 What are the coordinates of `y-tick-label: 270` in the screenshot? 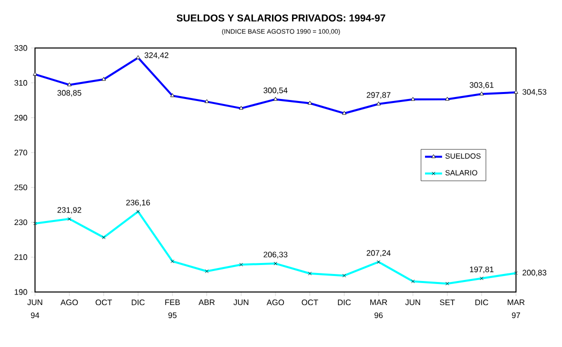 It's located at (21, 153).